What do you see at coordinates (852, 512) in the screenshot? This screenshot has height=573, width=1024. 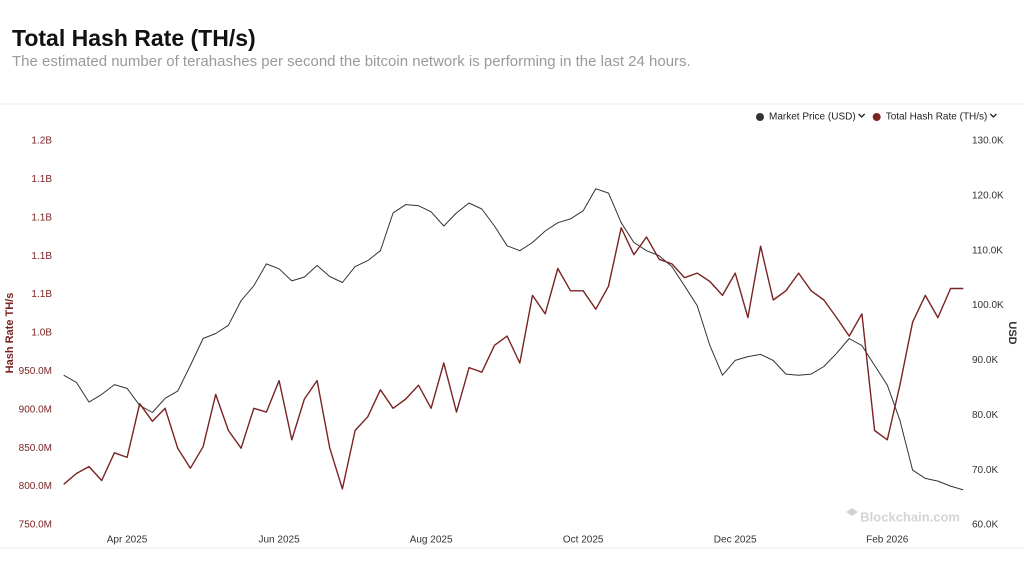 I see `watermark-logo` at bounding box center [852, 512].